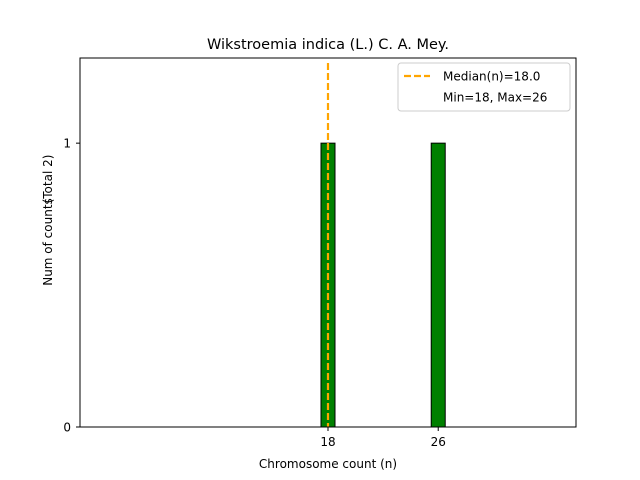 The width and height of the screenshot is (640, 480). What do you see at coordinates (67, 144) in the screenshot?
I see `y-tick-label-1: 1` at bounding box center [67, 144].